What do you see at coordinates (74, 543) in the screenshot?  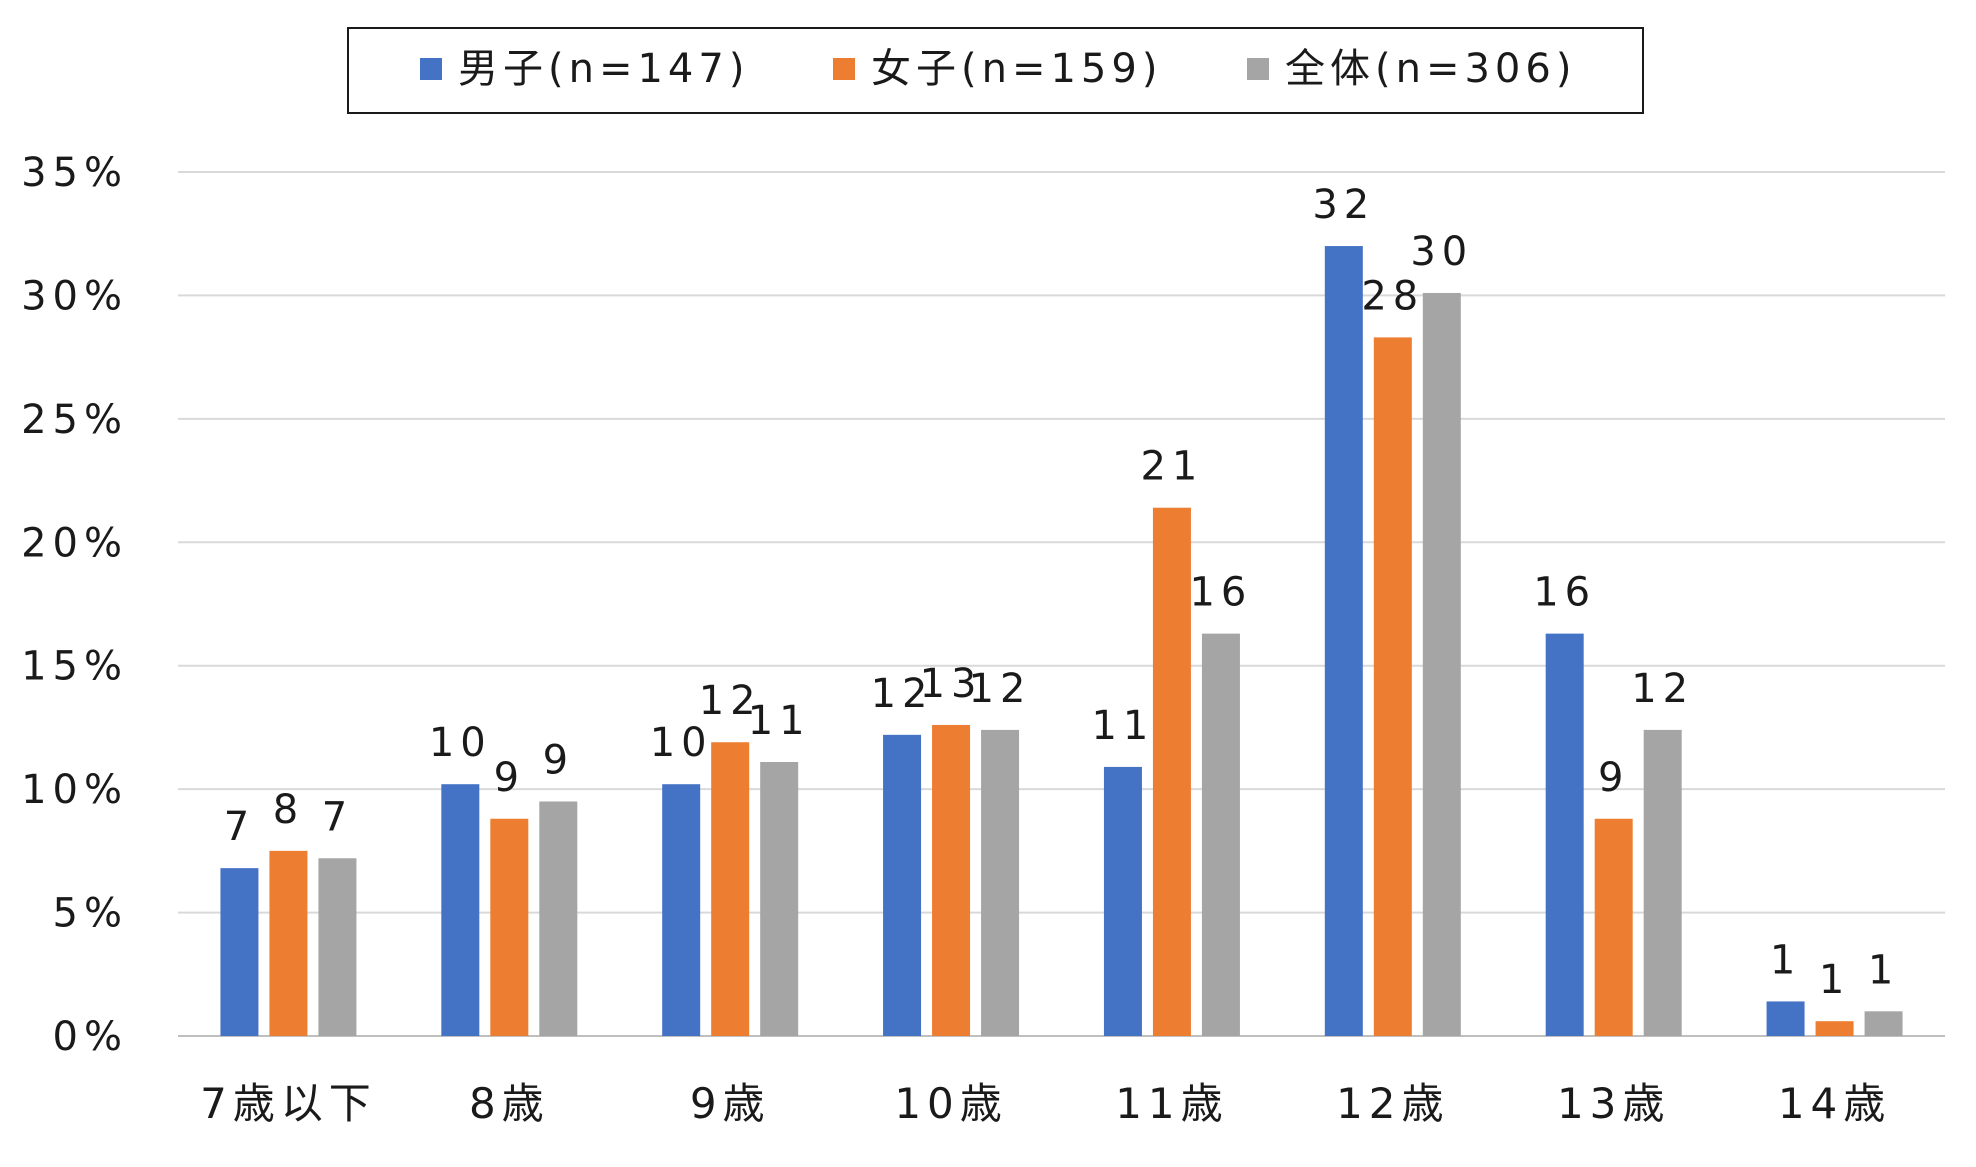 I see `y-tick-label: 20%` at bounding box center [74, 543].